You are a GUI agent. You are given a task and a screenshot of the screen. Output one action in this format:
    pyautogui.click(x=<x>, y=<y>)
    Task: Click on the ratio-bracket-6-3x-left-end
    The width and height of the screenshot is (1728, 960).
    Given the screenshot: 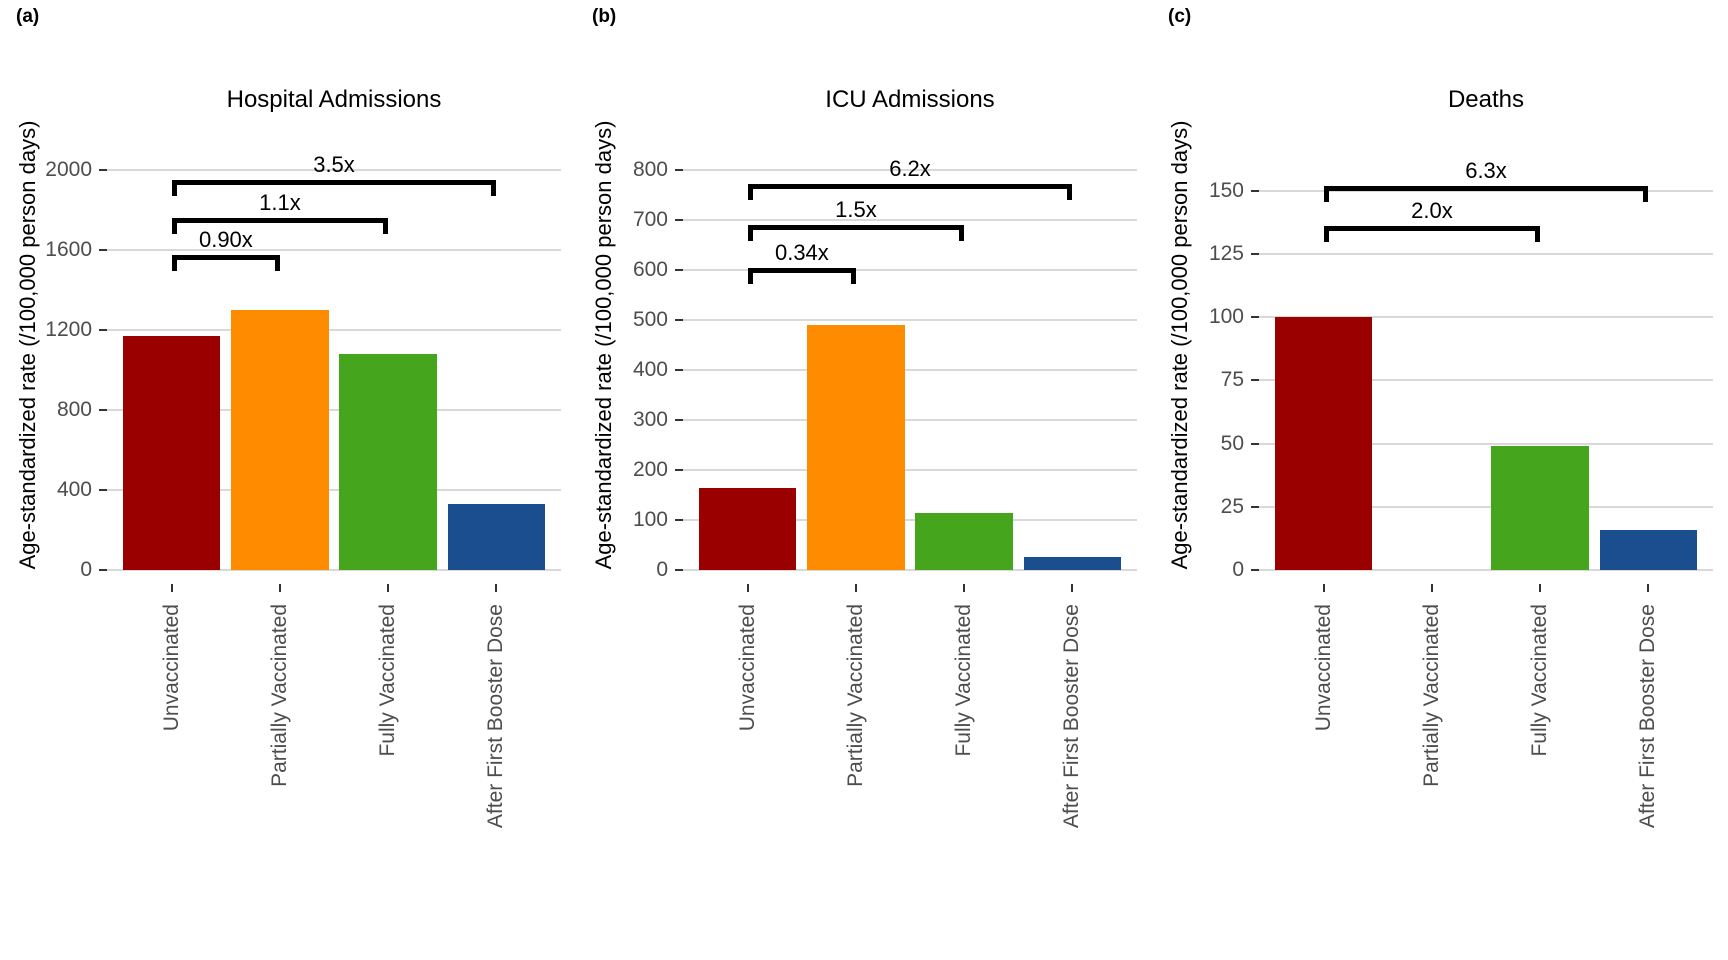 What is the action you would take?
    pyautogui.click(x=1326, y=193)
    